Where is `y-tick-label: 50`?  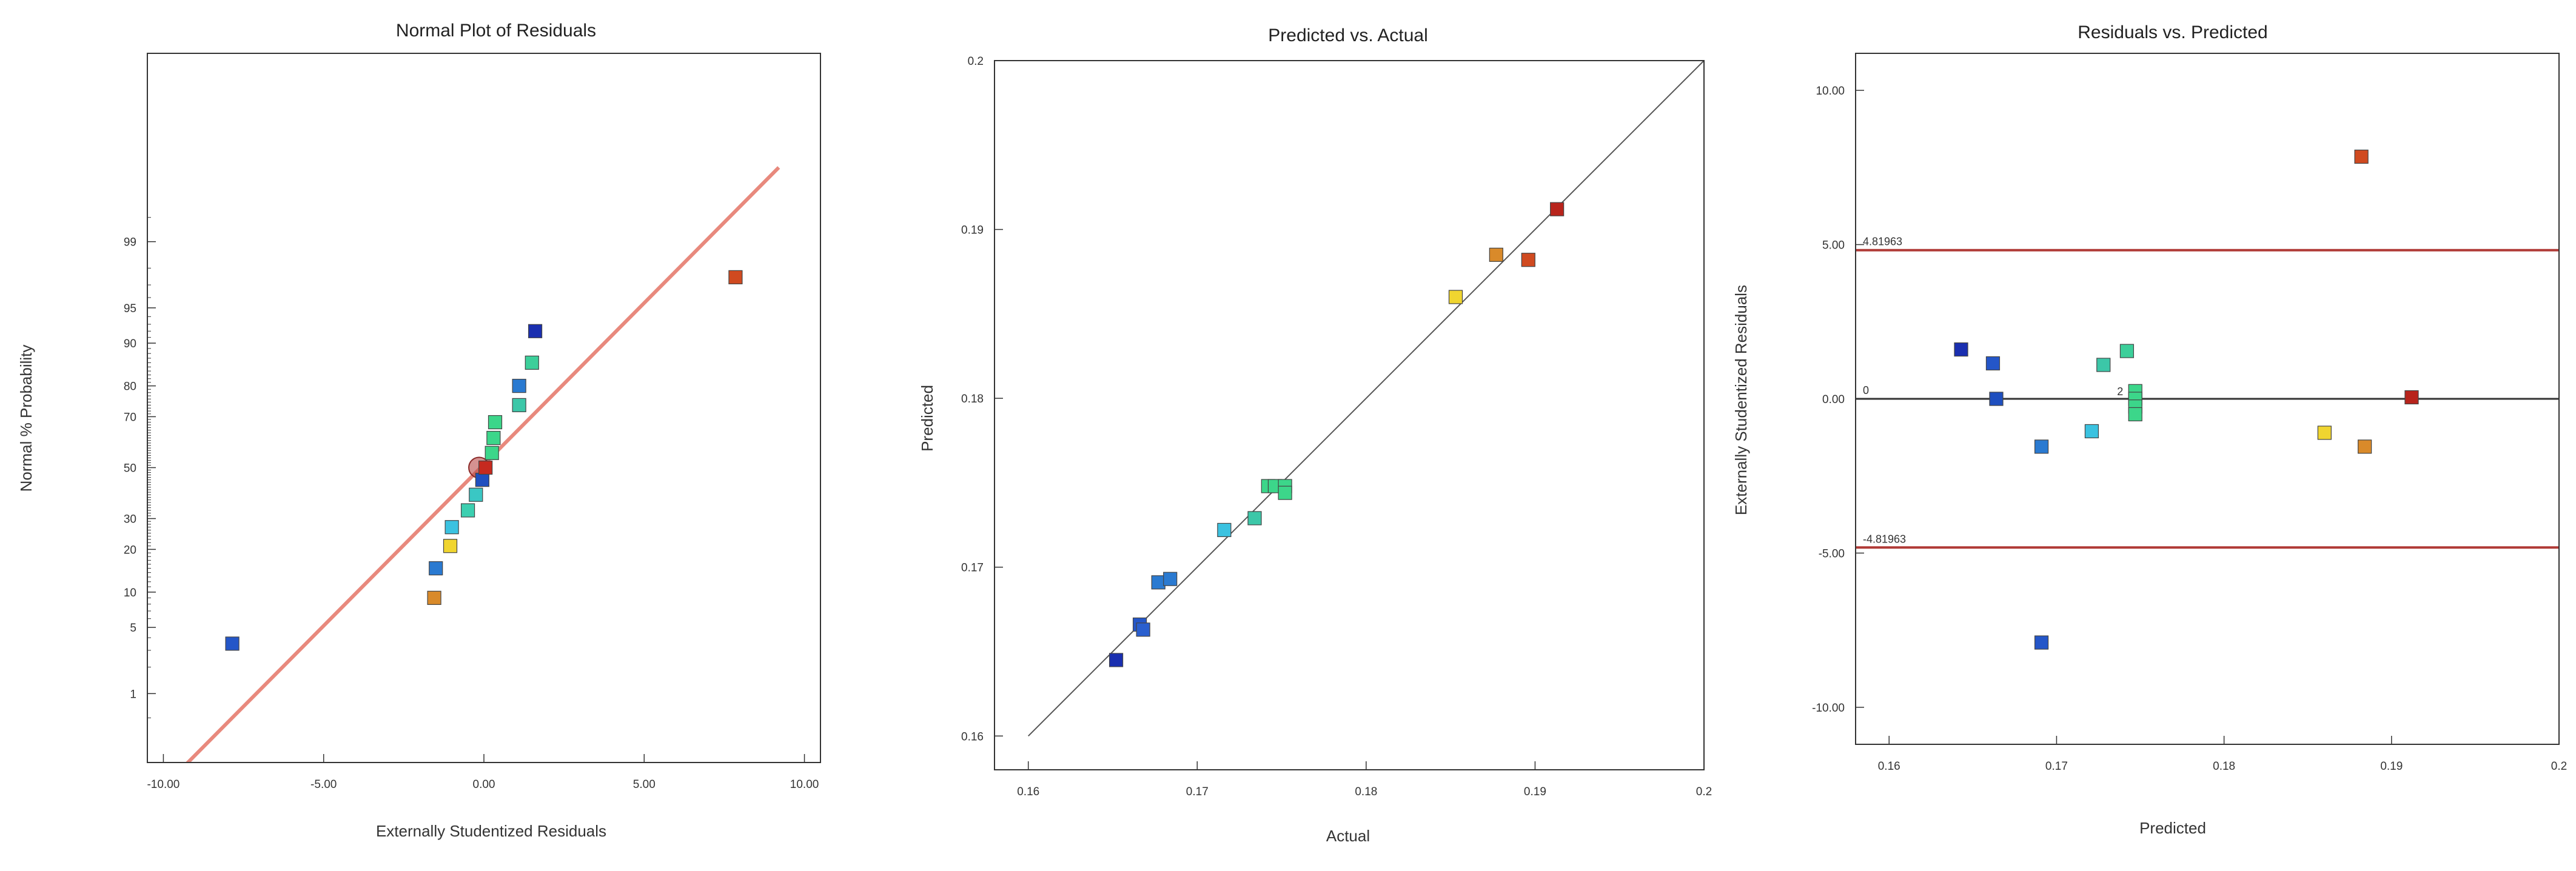
y-tick-label: 50 is located at coordinates (130, 468).